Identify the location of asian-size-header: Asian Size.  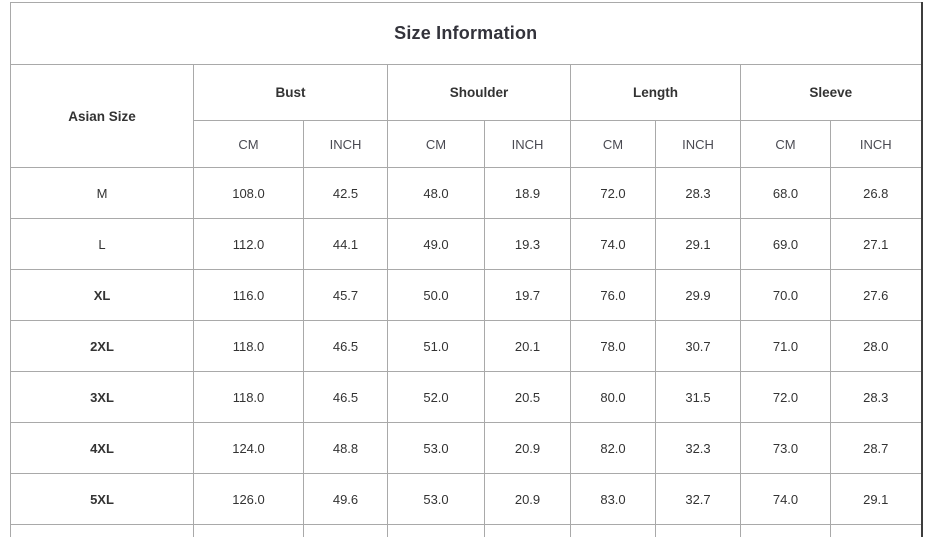
(102, 116).